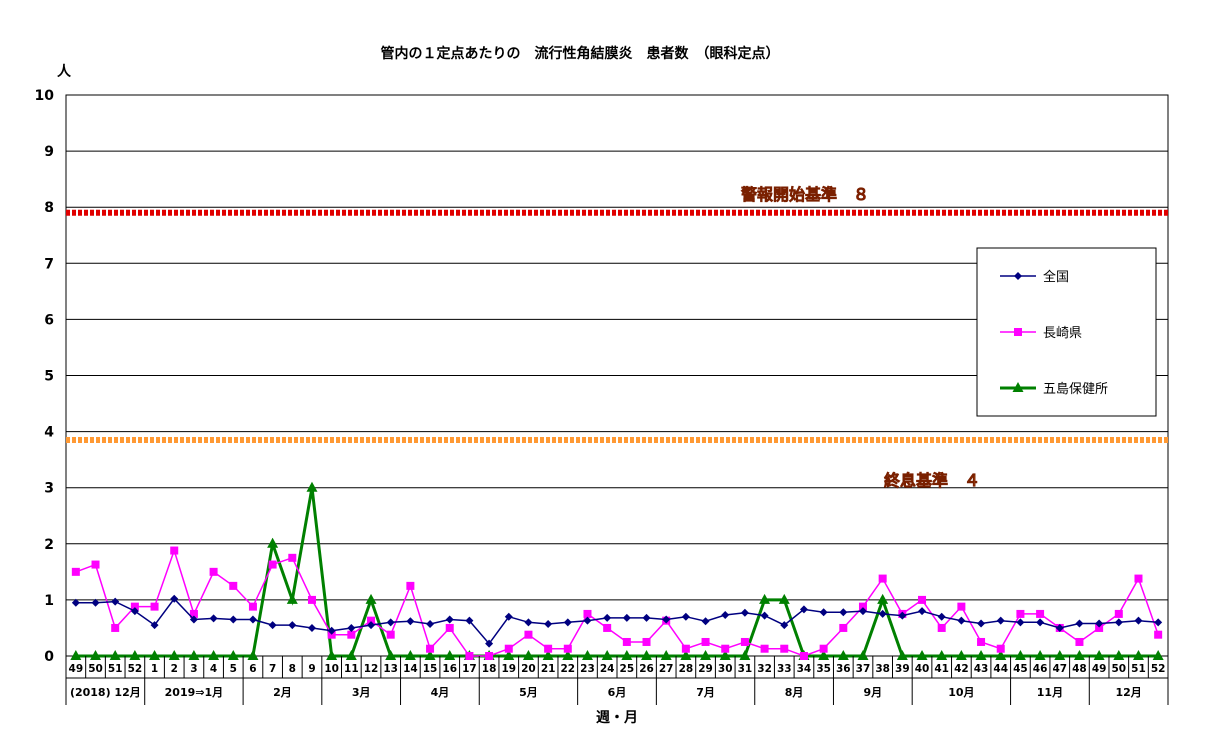  Describe the element at coordinates (686, 669) in the screenshot. I see `week-label: 28` at that location.